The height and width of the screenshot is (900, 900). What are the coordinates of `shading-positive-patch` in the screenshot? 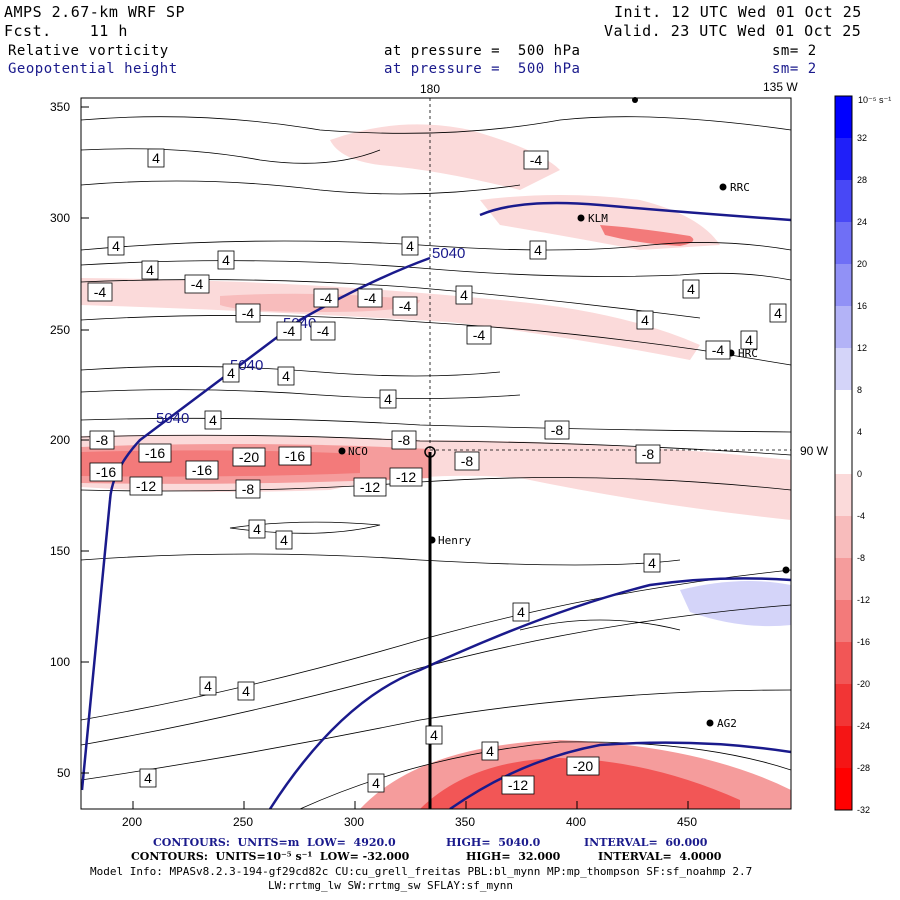 It's located at (735, 604).